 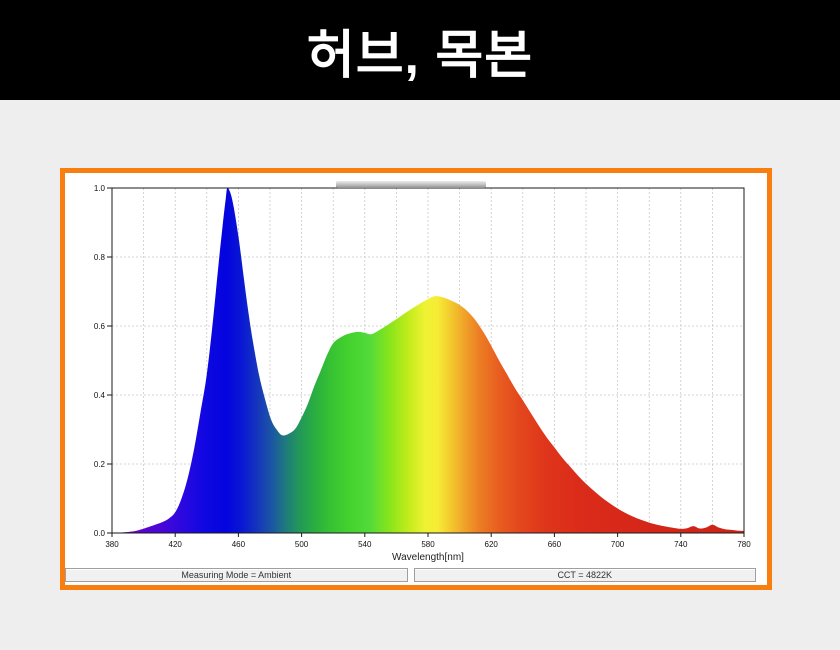 What do you see at coordinates (112, 544) in the screenshot?
I see `svg-text: 380` at bounding box center [112, 544].